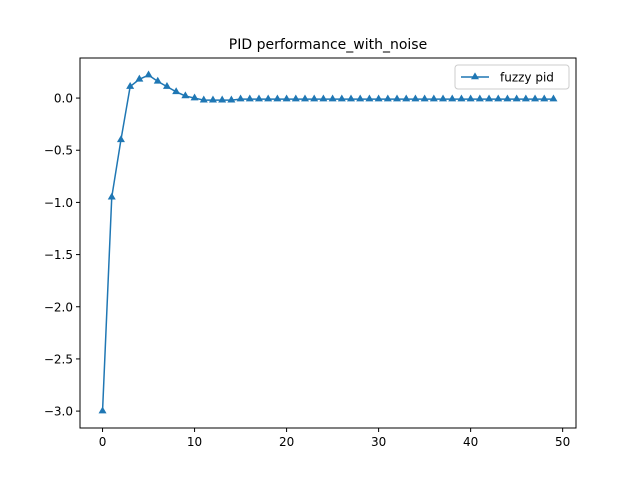 The height and width of the screenshot is (480, 640). What do you see at coordinates (58, 412) in the screenshot?
I see `y-tick-label: −3.0` at bounding box center [58, 412].